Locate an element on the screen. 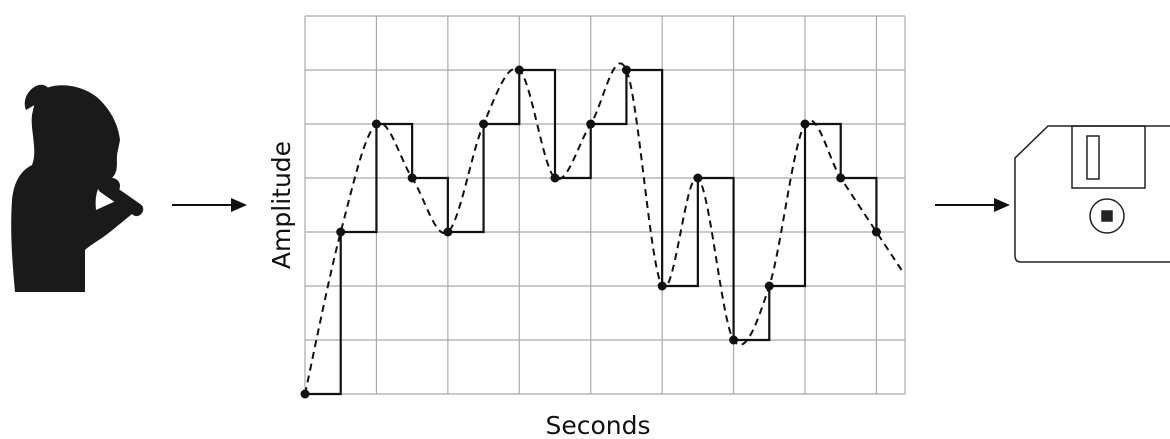 Image resolution: width=1170 pixels, height=439 pixels. x-axis-label: Seconds is located at coordinates (597, 425).